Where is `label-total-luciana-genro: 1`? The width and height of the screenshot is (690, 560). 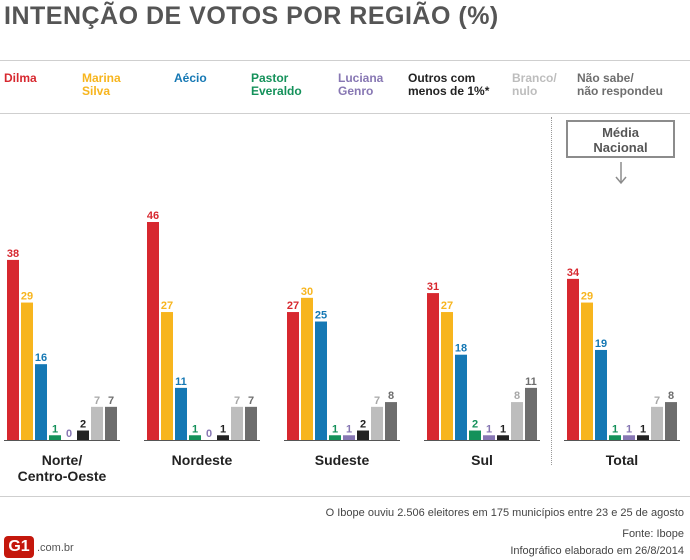 label-total-luciana-genro: 1 is located at coordinates (629, 429).